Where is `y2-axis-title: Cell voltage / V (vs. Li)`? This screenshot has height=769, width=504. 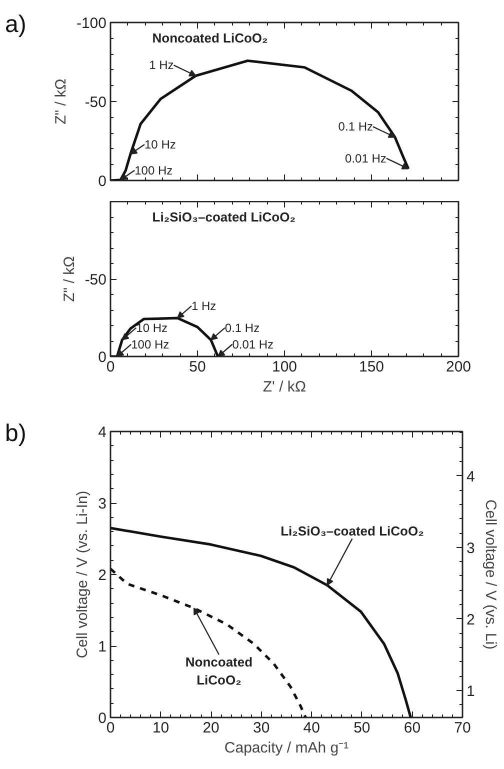
y2-axis-title: Cell voltage / V (vs. Li) is located at coordinates (490, 574).